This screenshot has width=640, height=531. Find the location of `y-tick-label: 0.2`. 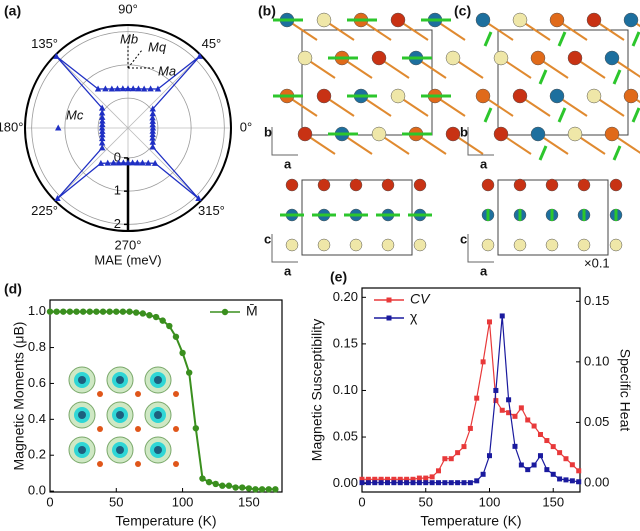

y-tick-label: 0.2 is located at coordinates (37, 454).